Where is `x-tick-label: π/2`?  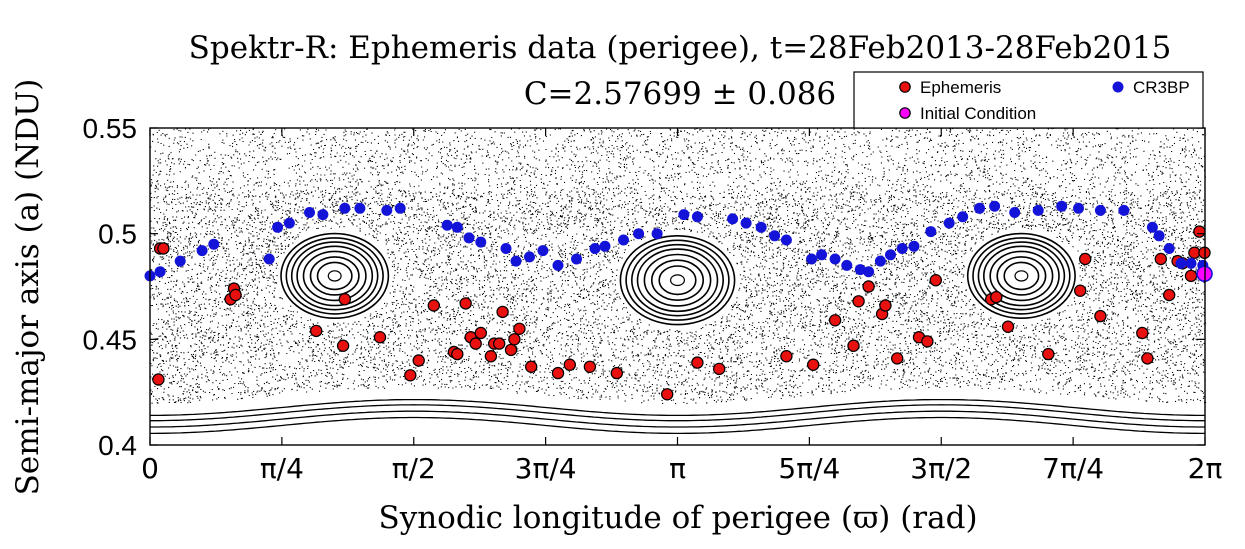 x-tick-label: π/2 is located at coordinates (414, 468).